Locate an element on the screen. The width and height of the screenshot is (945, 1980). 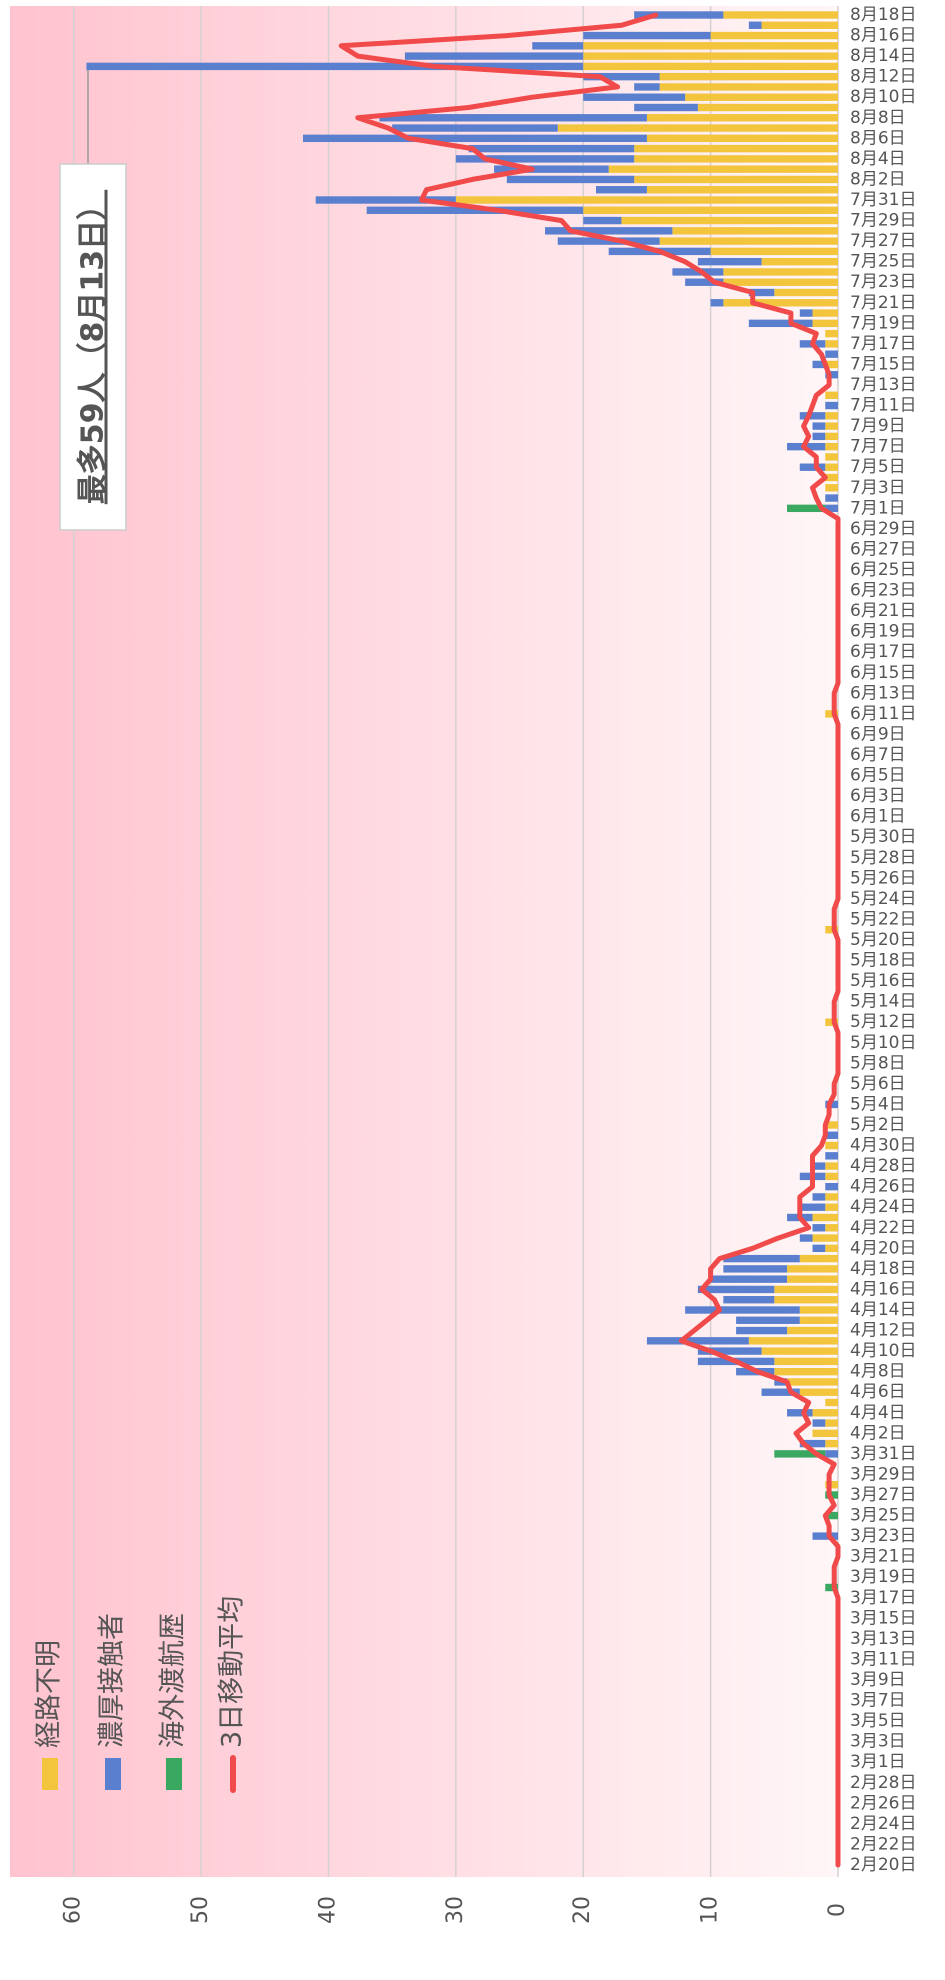
x-tick-label: 3月27日 is located at coordinates (883, 1495).